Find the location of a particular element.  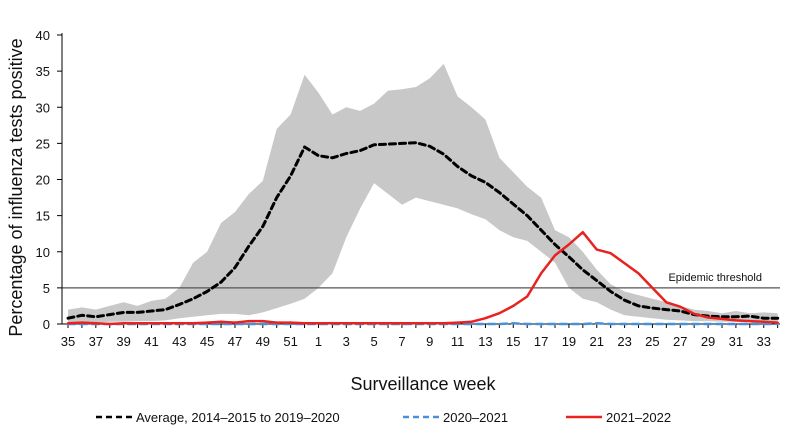

legend-label-1: 2020–2021 is located at coordinates (475, 417).